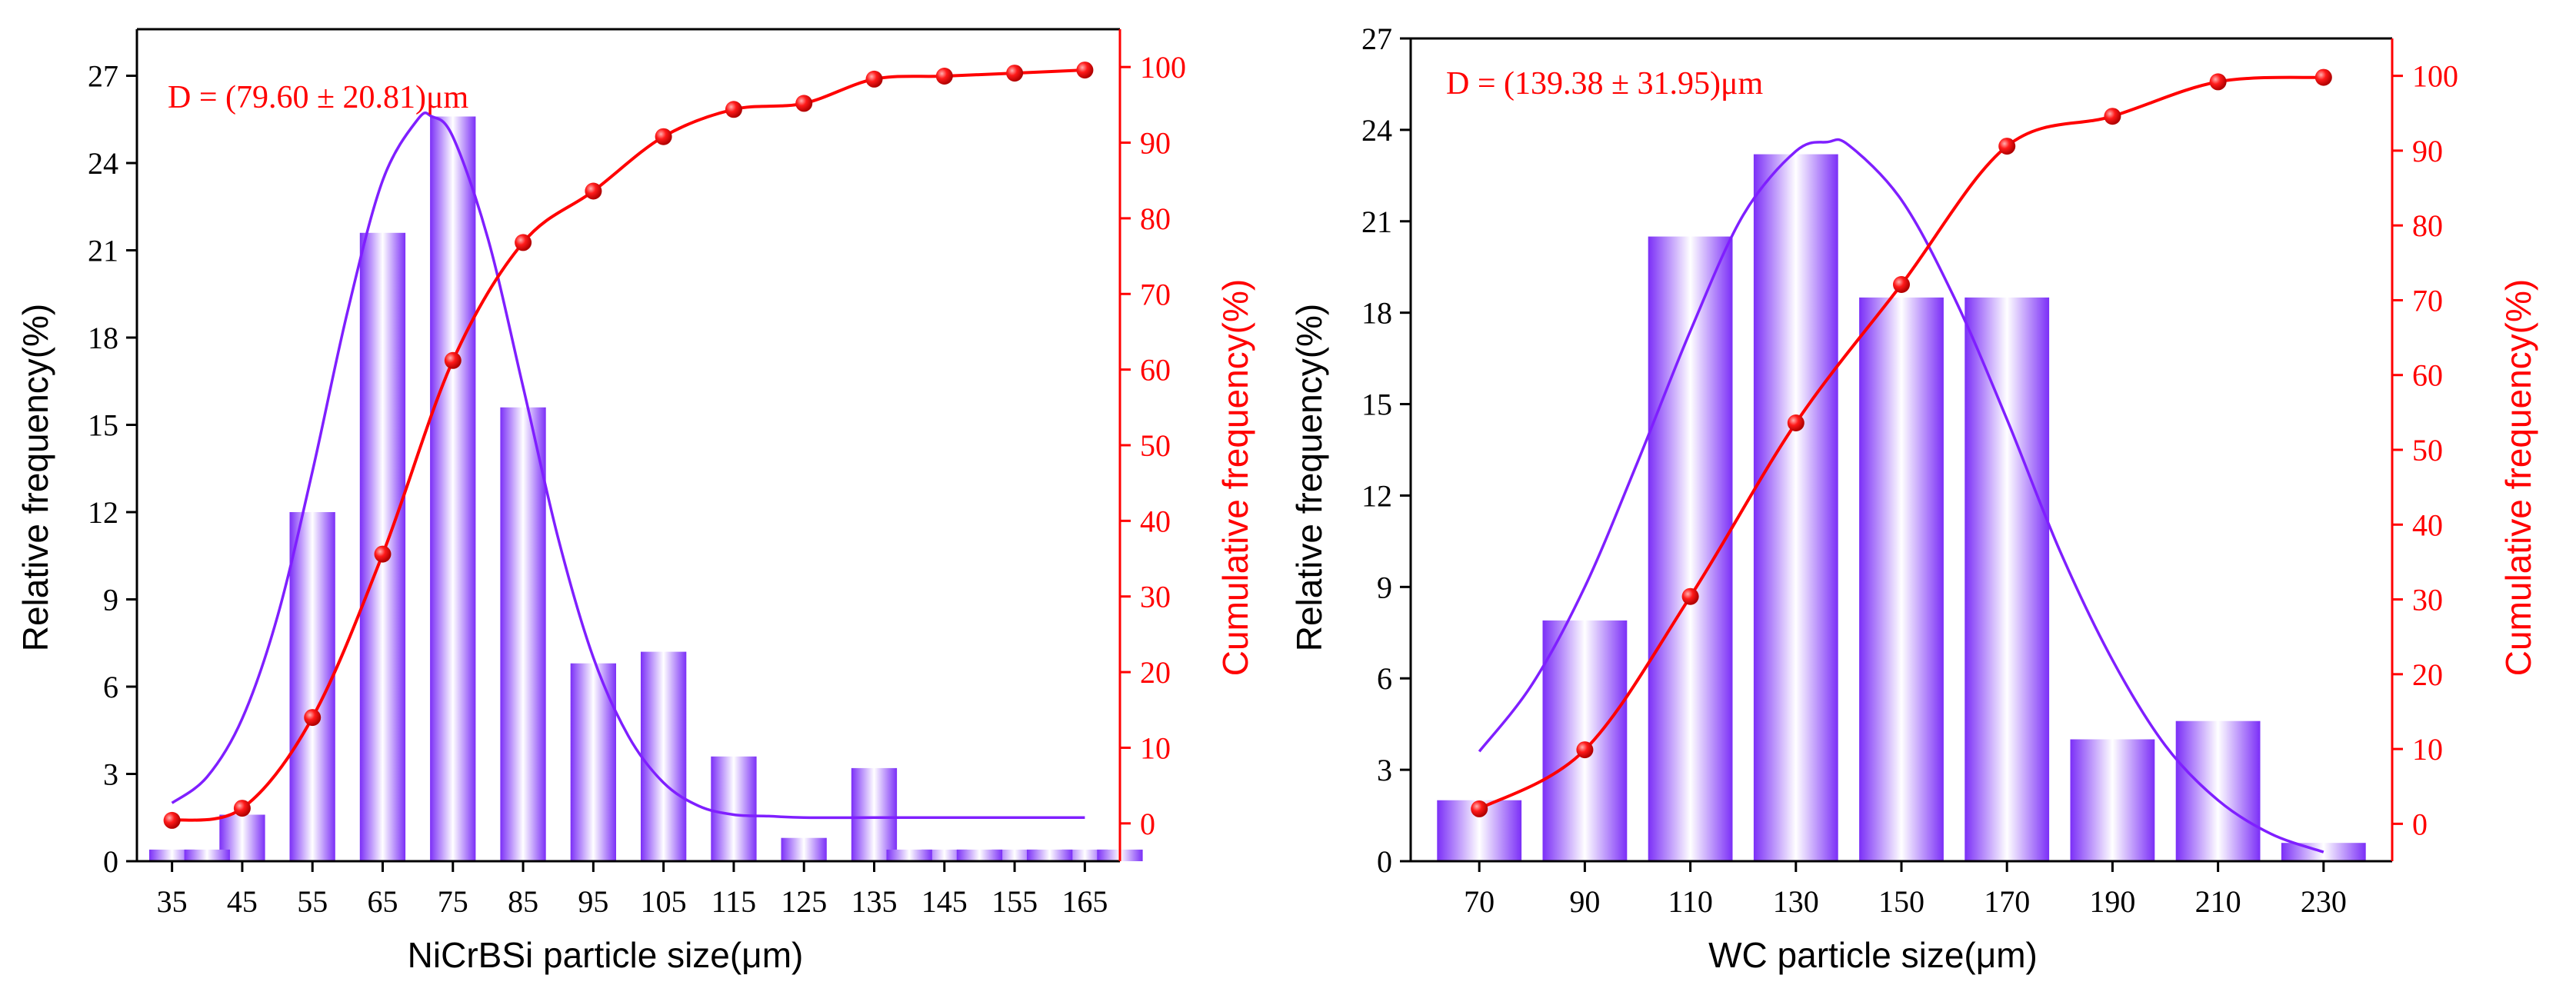 Image resolution: width=2576 pixels, height=995 pixels. I want to click on nicrbsi-y-tick-label: 3, so click(110, 774).